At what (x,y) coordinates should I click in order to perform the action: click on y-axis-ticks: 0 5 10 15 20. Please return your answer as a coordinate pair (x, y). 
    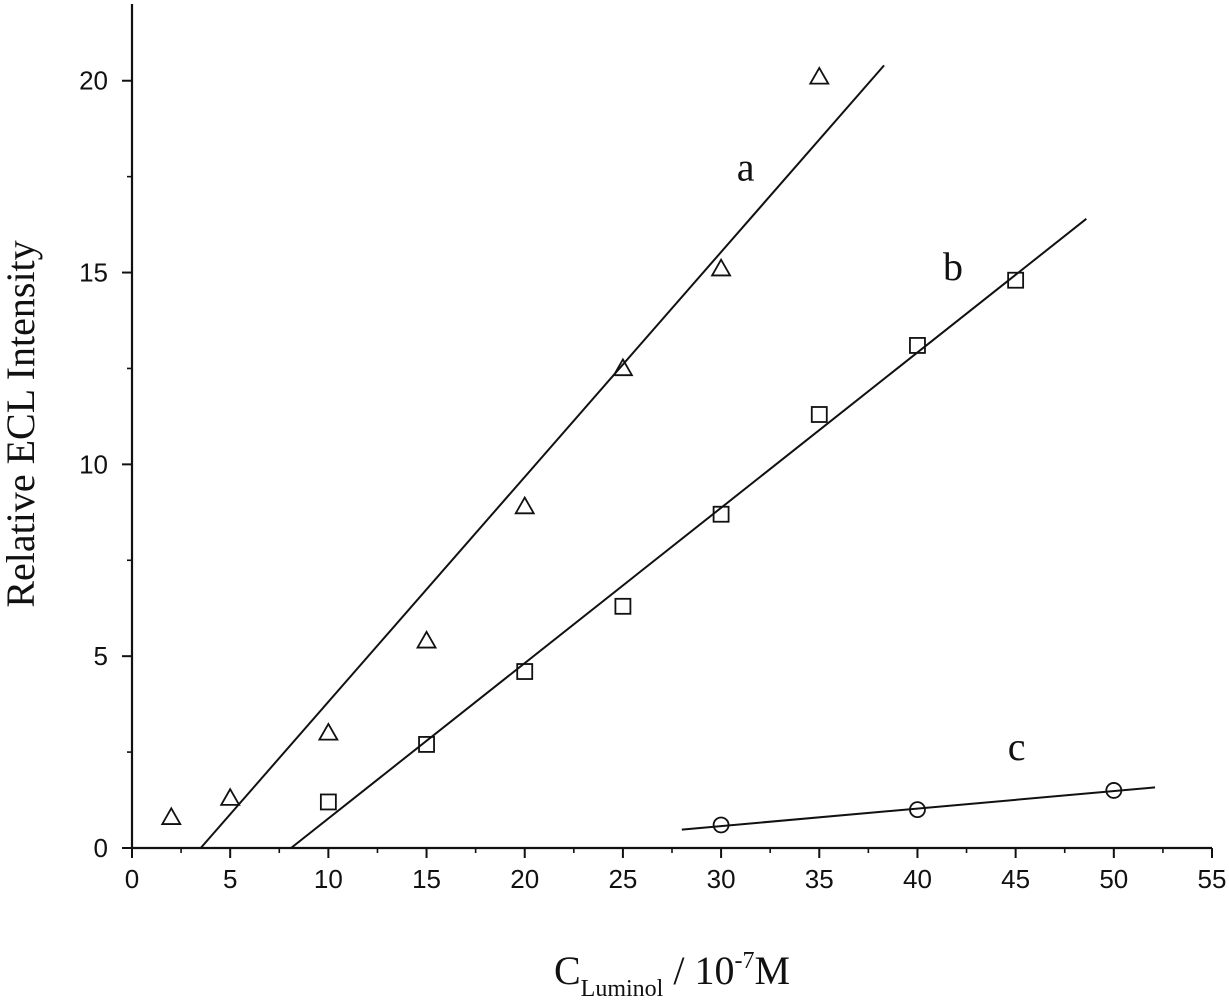
    Looking at the image, I should click on (105, 464).